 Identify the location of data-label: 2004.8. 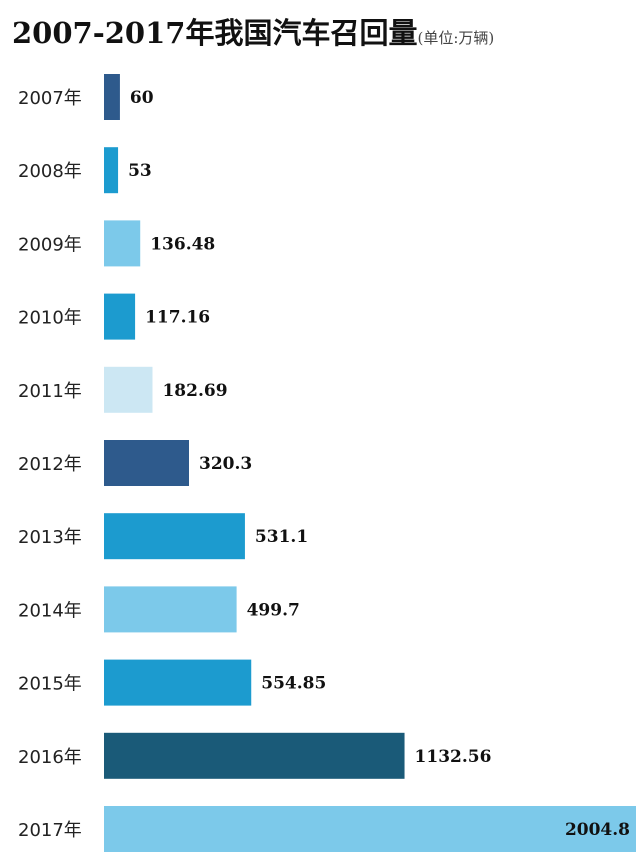
(597, 830).